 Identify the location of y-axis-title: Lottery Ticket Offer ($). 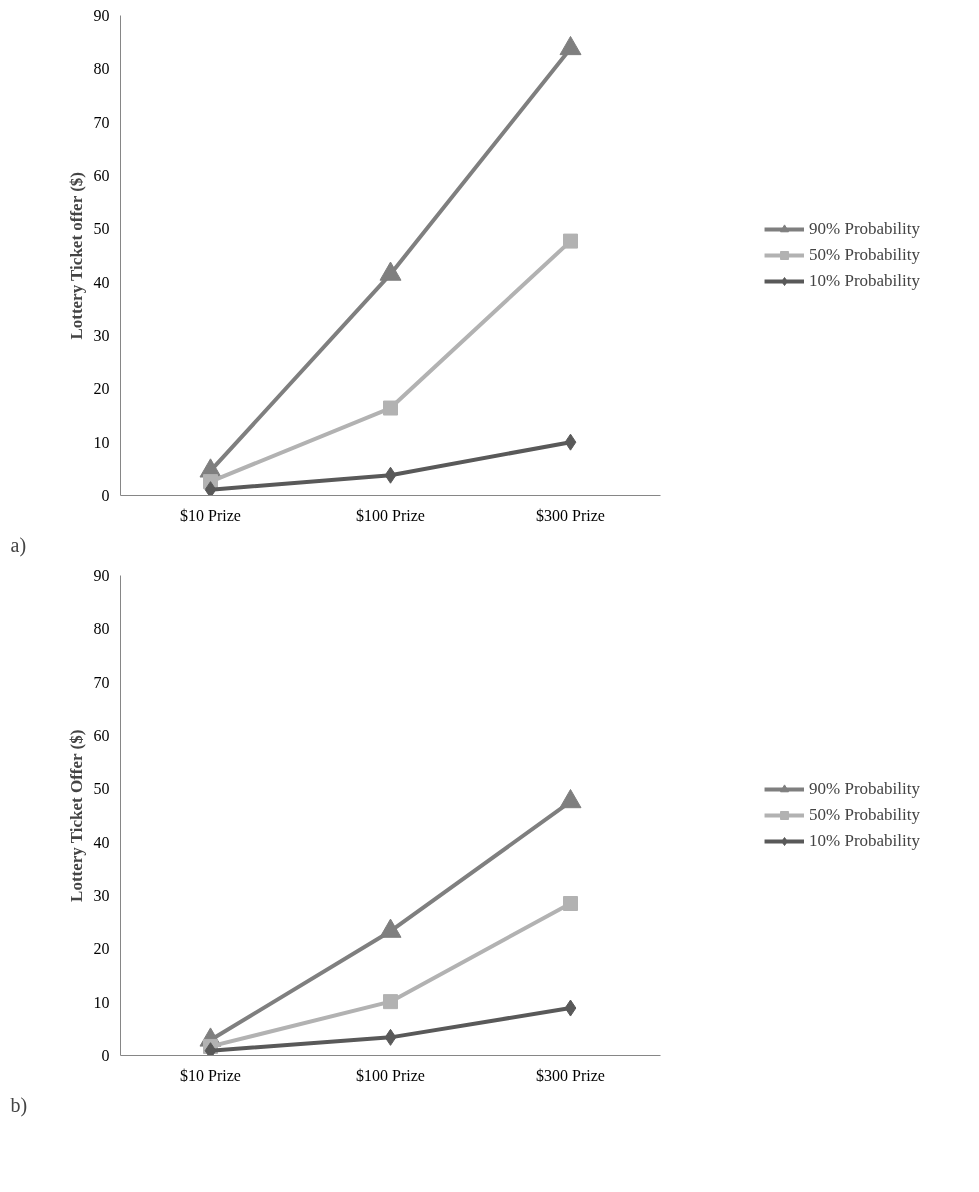
(76, 815).